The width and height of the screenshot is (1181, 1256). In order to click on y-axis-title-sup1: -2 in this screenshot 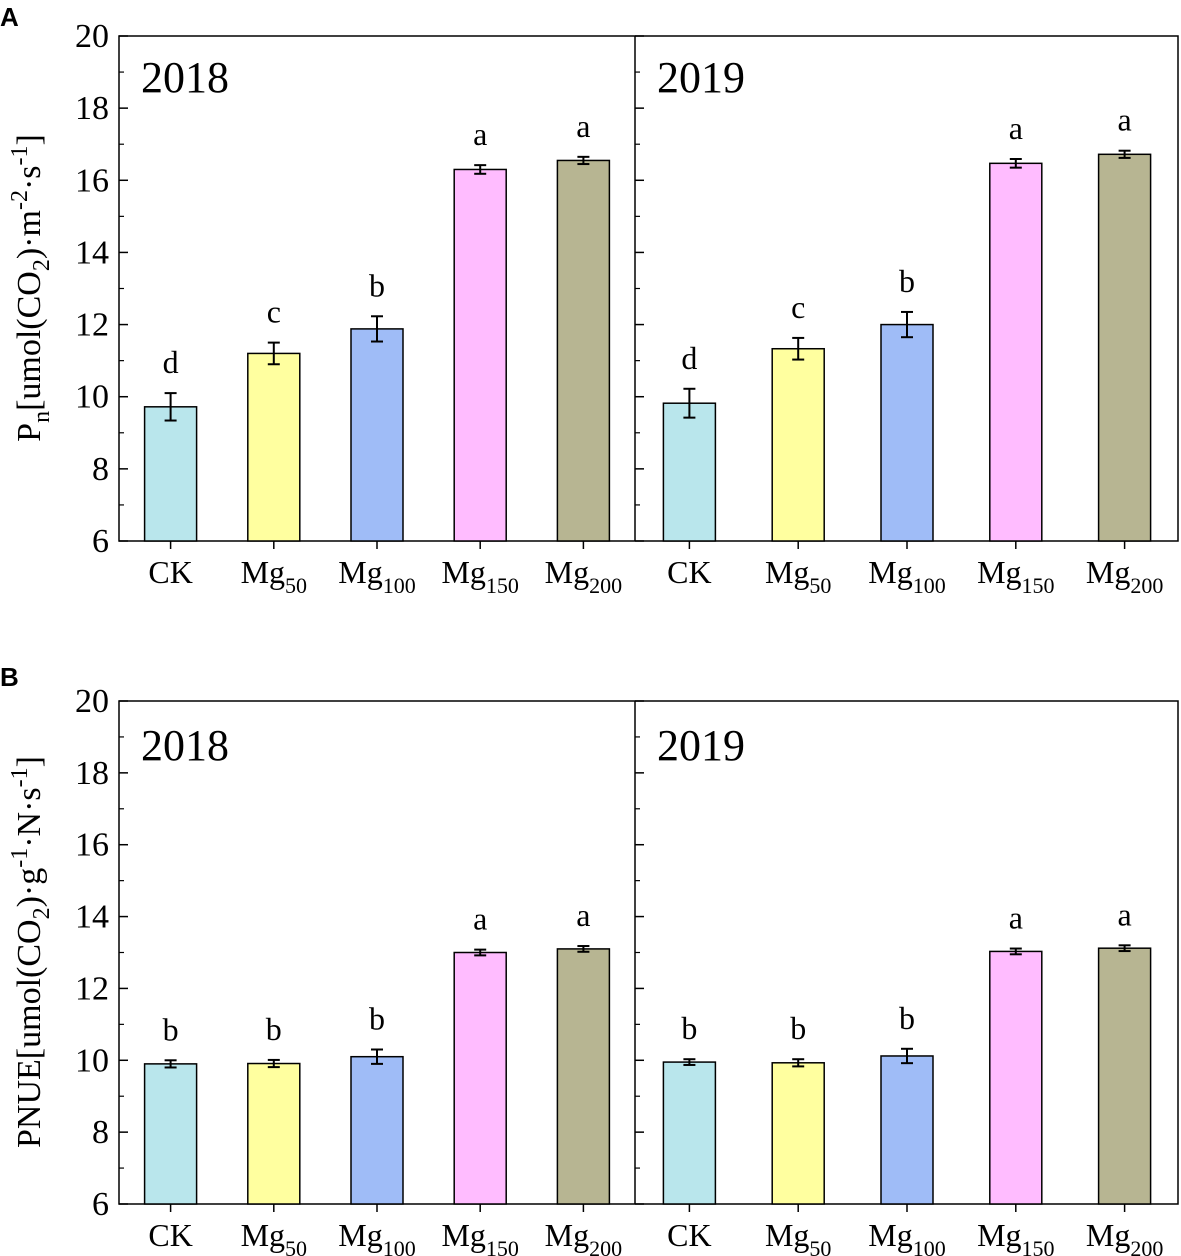, I will do `click(20, 200)`.